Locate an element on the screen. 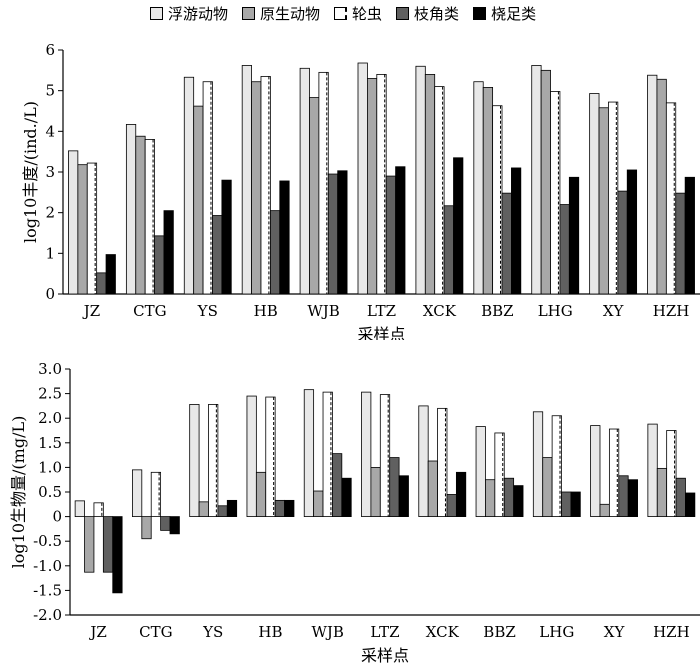  y-axis-label: log10丰度/(ind./L) is located at coordinates (30, 172).